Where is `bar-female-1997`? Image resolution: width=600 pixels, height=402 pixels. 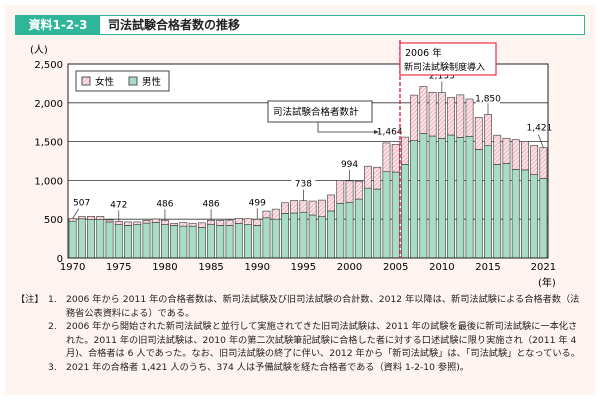 bar-female-1997 is located at coordinates (321, 208).